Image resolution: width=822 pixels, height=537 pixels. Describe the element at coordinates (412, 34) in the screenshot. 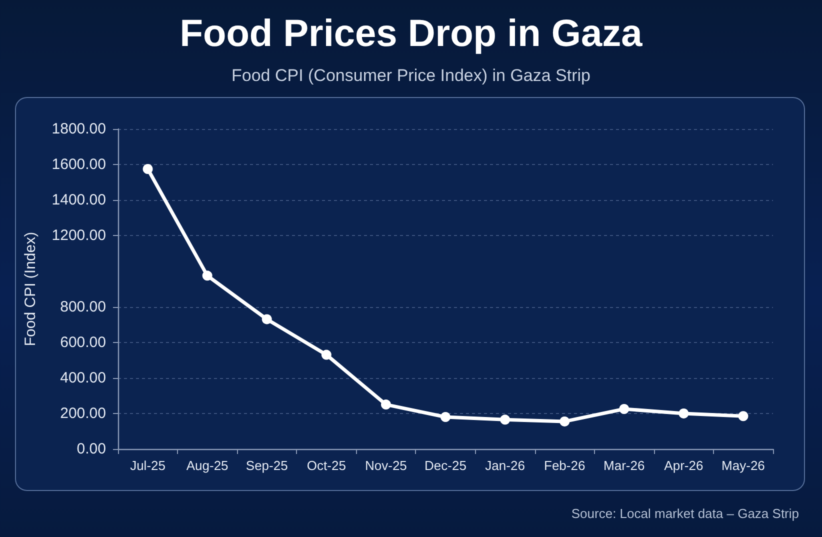

I see `chart-title: Food Prices Drop in Gaza` at that location.